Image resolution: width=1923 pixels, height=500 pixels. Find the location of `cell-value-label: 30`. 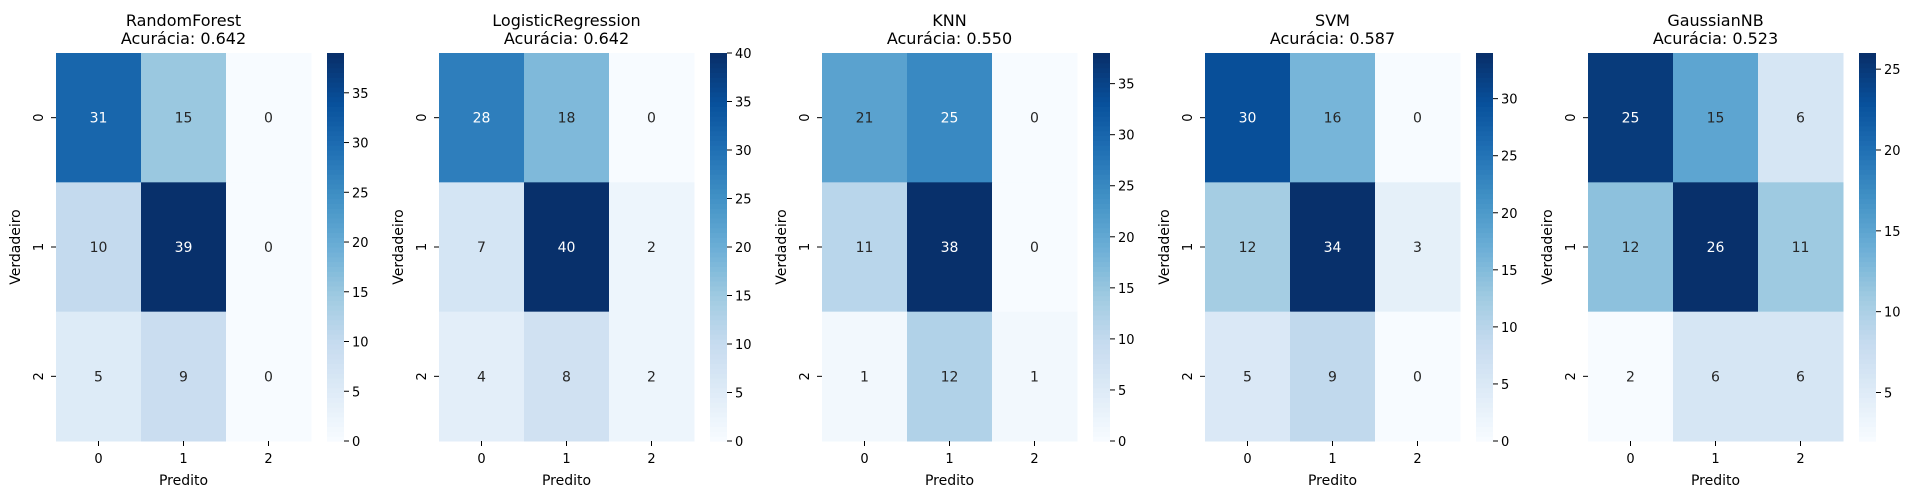

cell-value-label: 30 is located at coordinates (1248, 119).